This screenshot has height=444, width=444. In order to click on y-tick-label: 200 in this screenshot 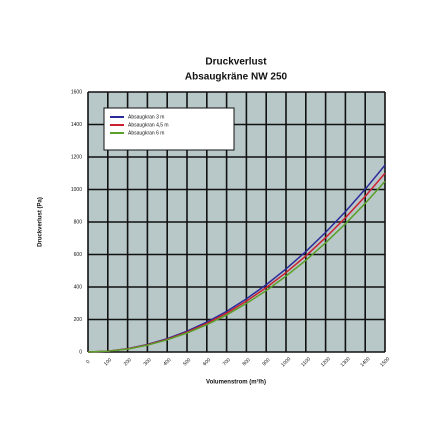, I will do `click(78, 320)`.